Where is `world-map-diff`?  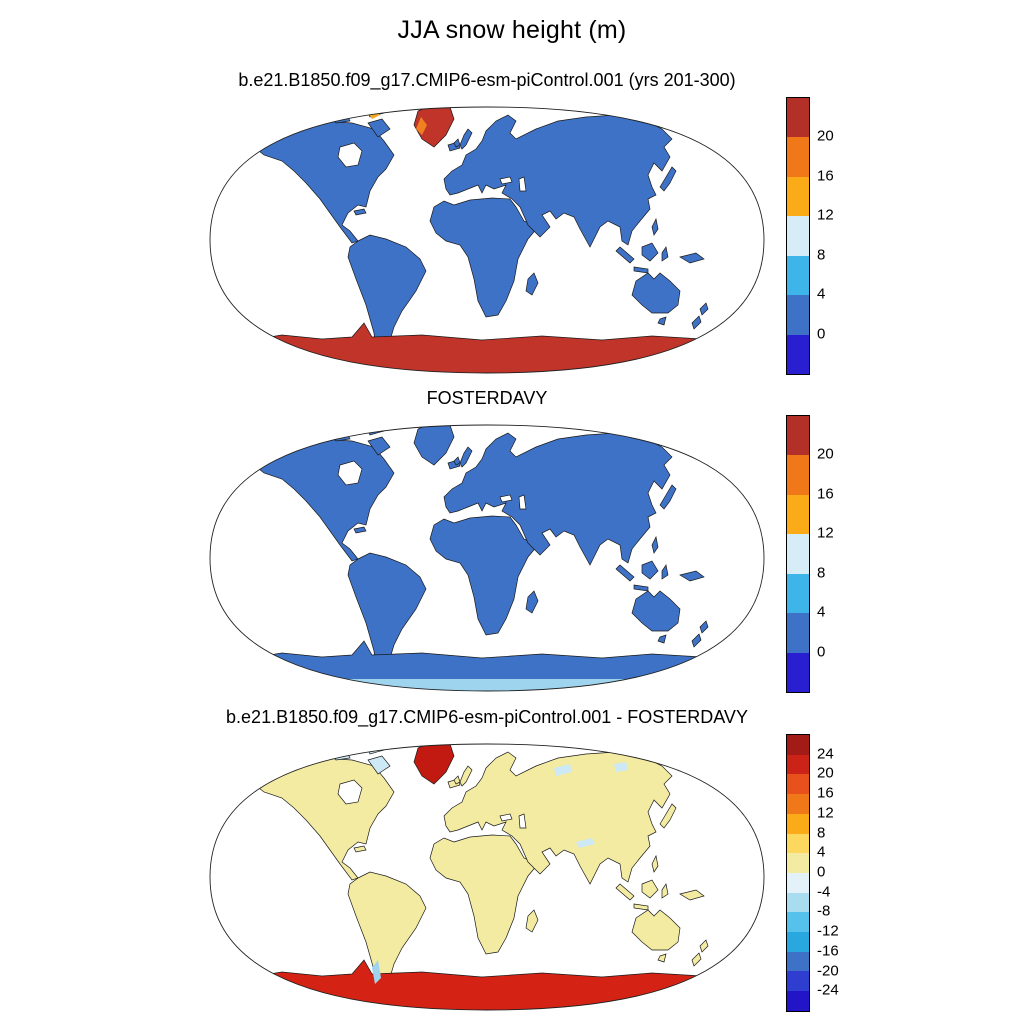
world-map-diff is located at coordinates (487, 877).